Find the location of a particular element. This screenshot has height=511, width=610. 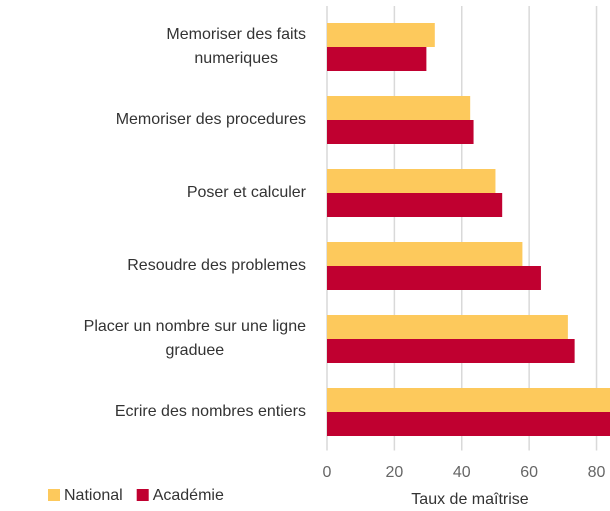

x-tick-label: 0 is located at coordinates (327, 472).